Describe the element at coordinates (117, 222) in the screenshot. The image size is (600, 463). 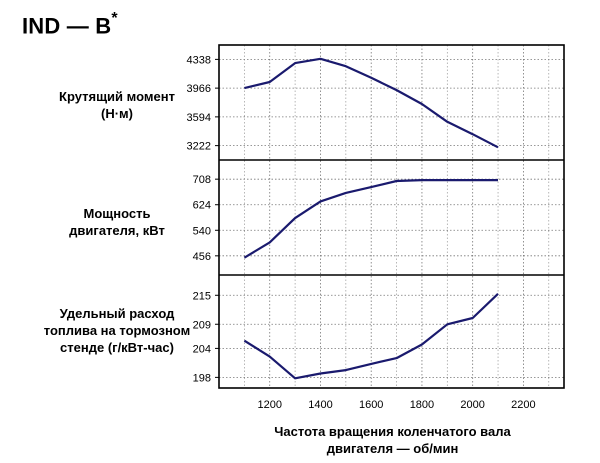
I see `panel2-ylabel: Мощность двигателя, кВт` at that location.